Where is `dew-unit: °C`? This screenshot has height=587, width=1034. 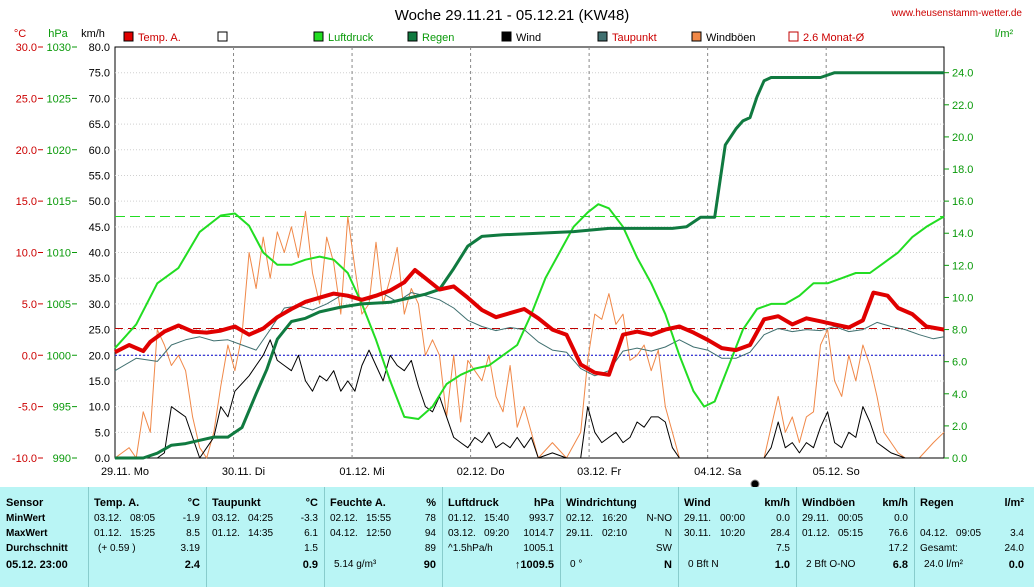
dew-unit: °C is located at coordinates (311, 503).